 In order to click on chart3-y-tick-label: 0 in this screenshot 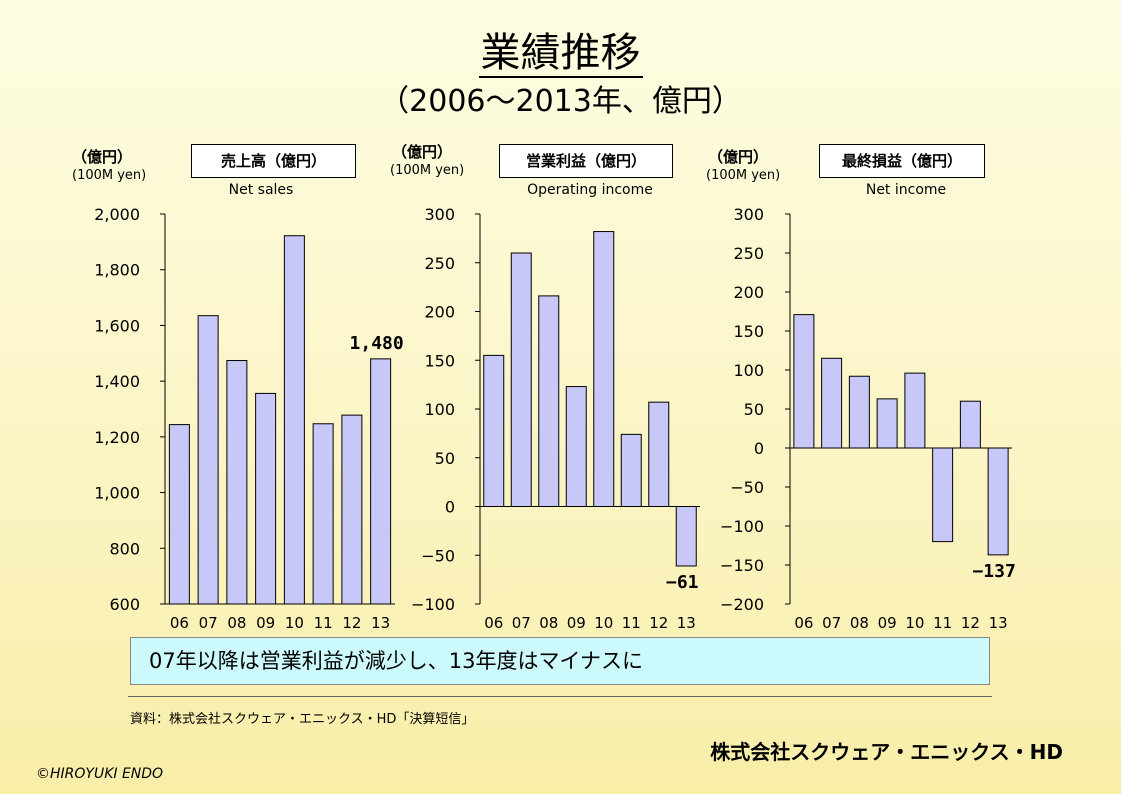, I will do `click(759, 448)`.